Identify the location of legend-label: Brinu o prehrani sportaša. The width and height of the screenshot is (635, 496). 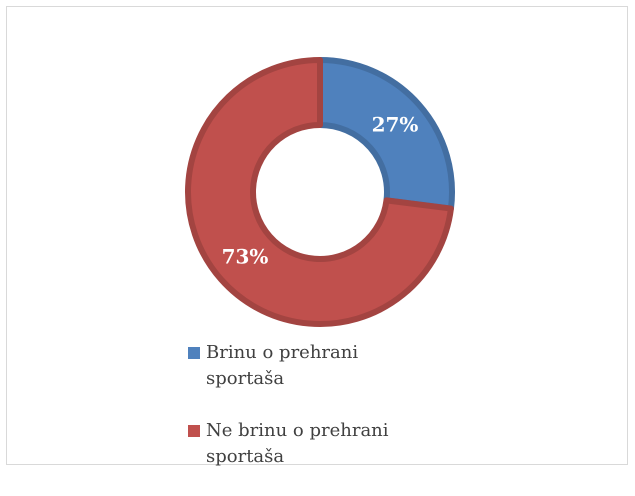
(282, 365).